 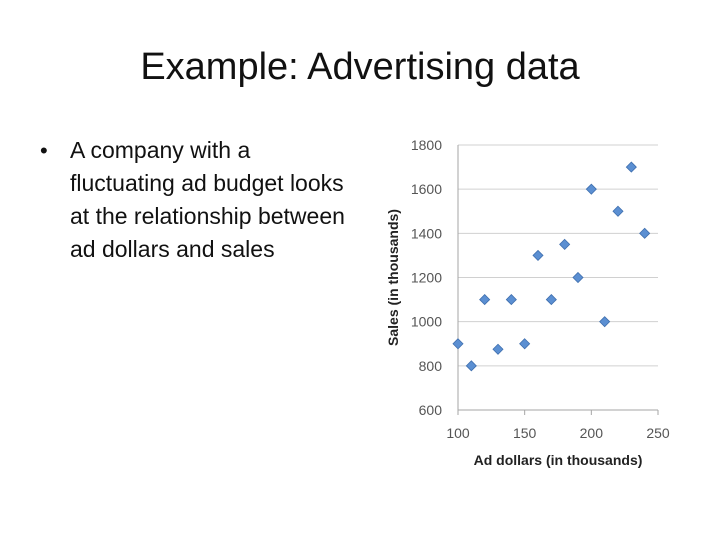 I want to click on y-tick-label: 1000, so click(x=426, y=322).